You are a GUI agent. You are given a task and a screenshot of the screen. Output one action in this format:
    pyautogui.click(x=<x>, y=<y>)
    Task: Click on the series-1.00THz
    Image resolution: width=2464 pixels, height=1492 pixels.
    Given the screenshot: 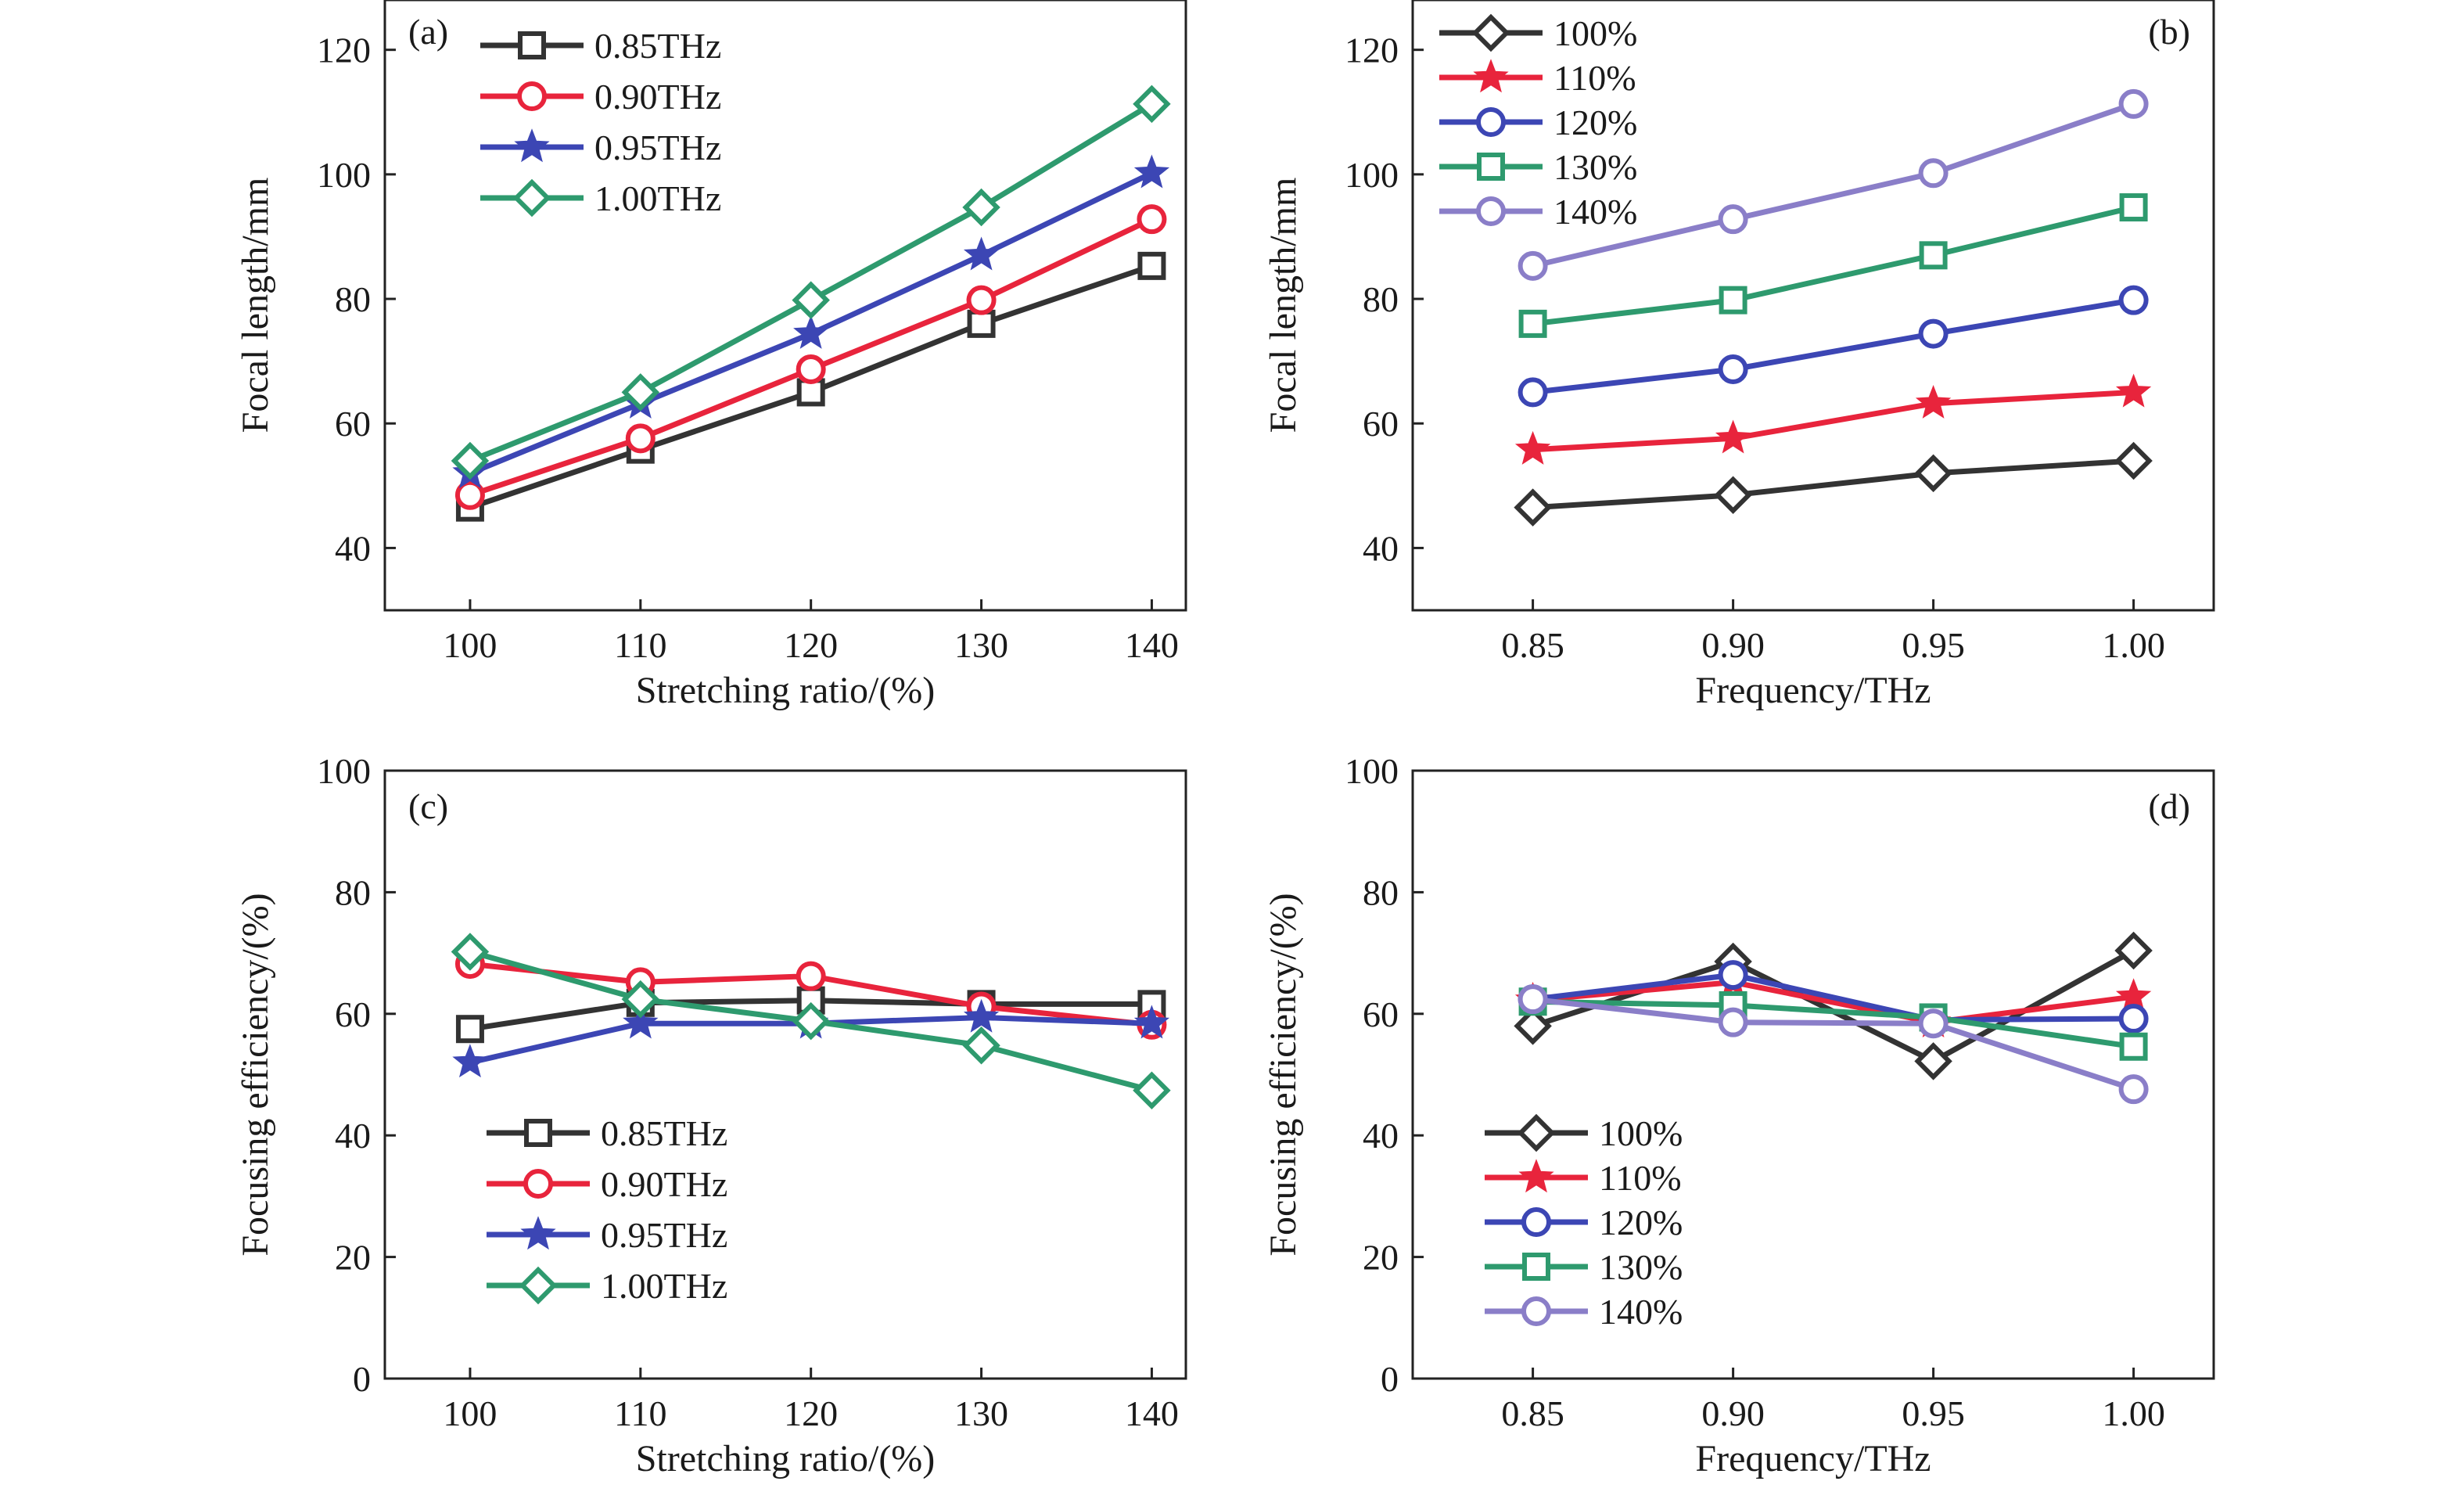 What is the action you would take?
    pyautogui.click(x=811, y=282)
    